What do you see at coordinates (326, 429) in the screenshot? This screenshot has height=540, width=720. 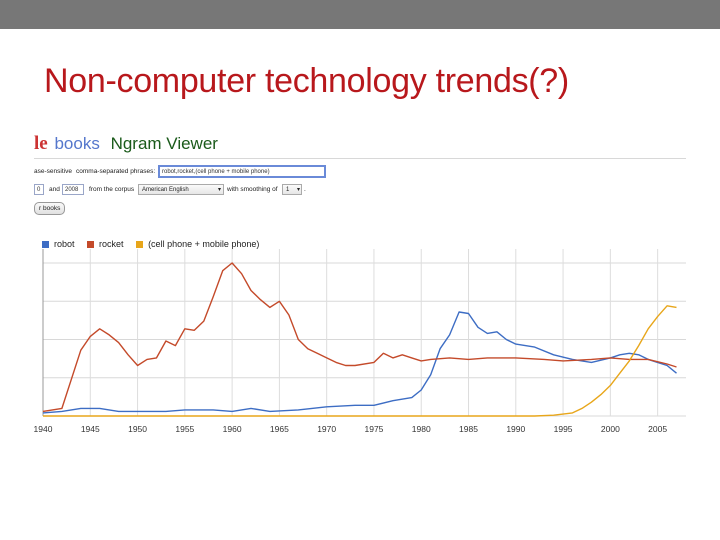 I see `x-tick-label: 1970` at bounding box center [326, 429].